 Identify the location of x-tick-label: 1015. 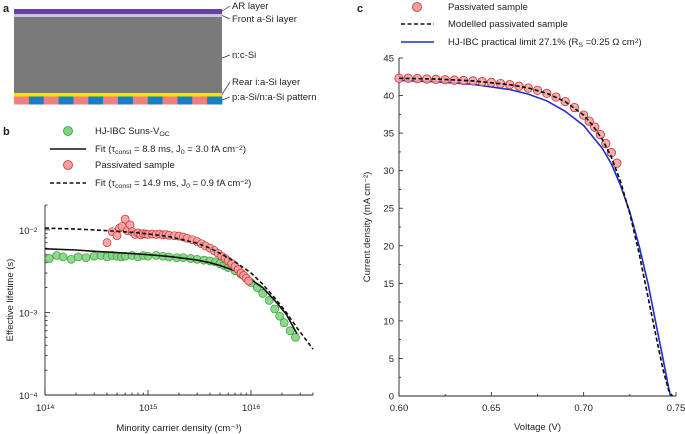
(148, 408).